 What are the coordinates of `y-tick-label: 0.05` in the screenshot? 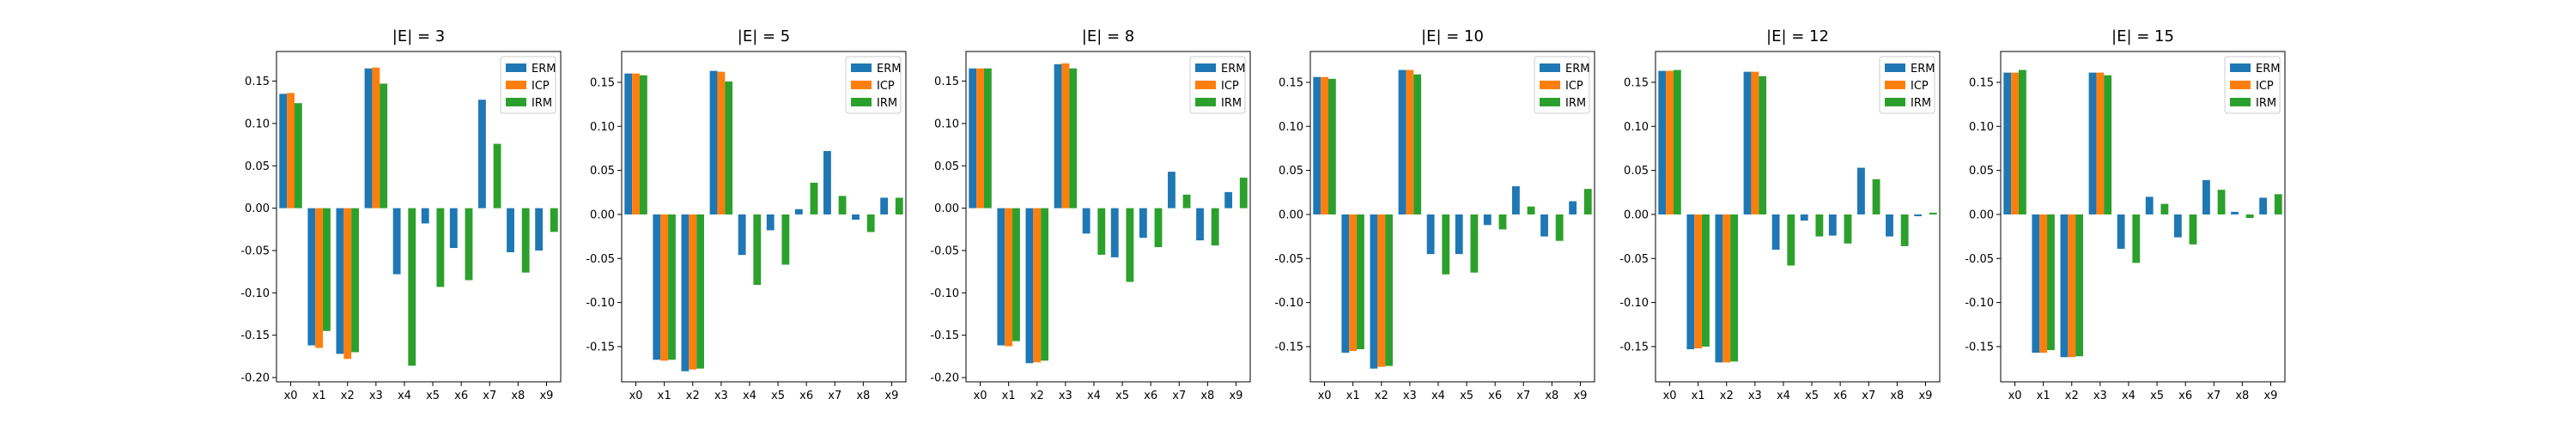 It's located at (258, 166).